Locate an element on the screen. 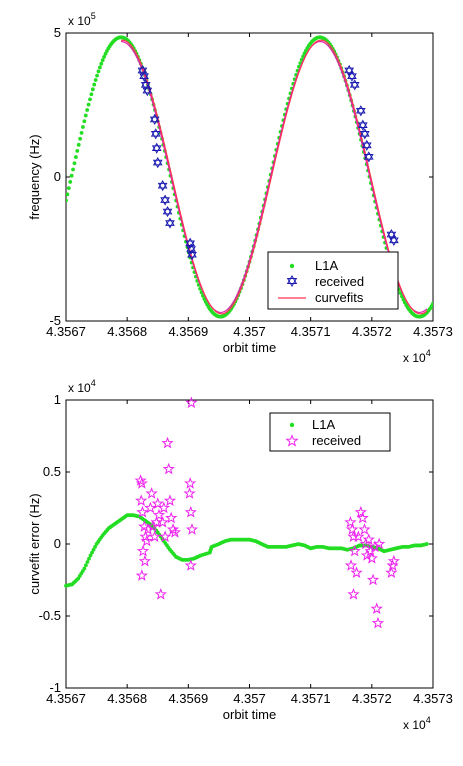 This screenshot has height=766, width=463. y-axis-multiplier: x 104 is located at coordinates (82, 386).